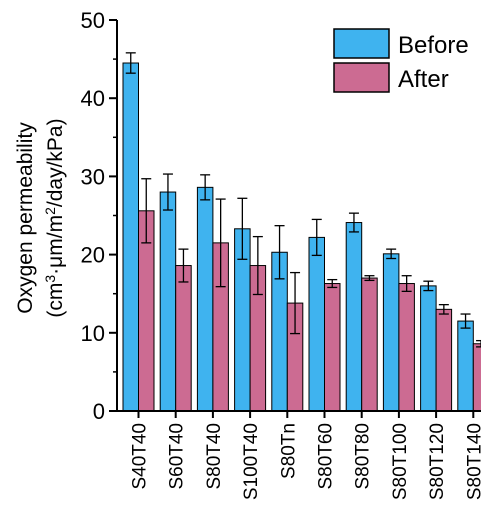  I want to click on bar-before-S80T100, so click(391, 332).